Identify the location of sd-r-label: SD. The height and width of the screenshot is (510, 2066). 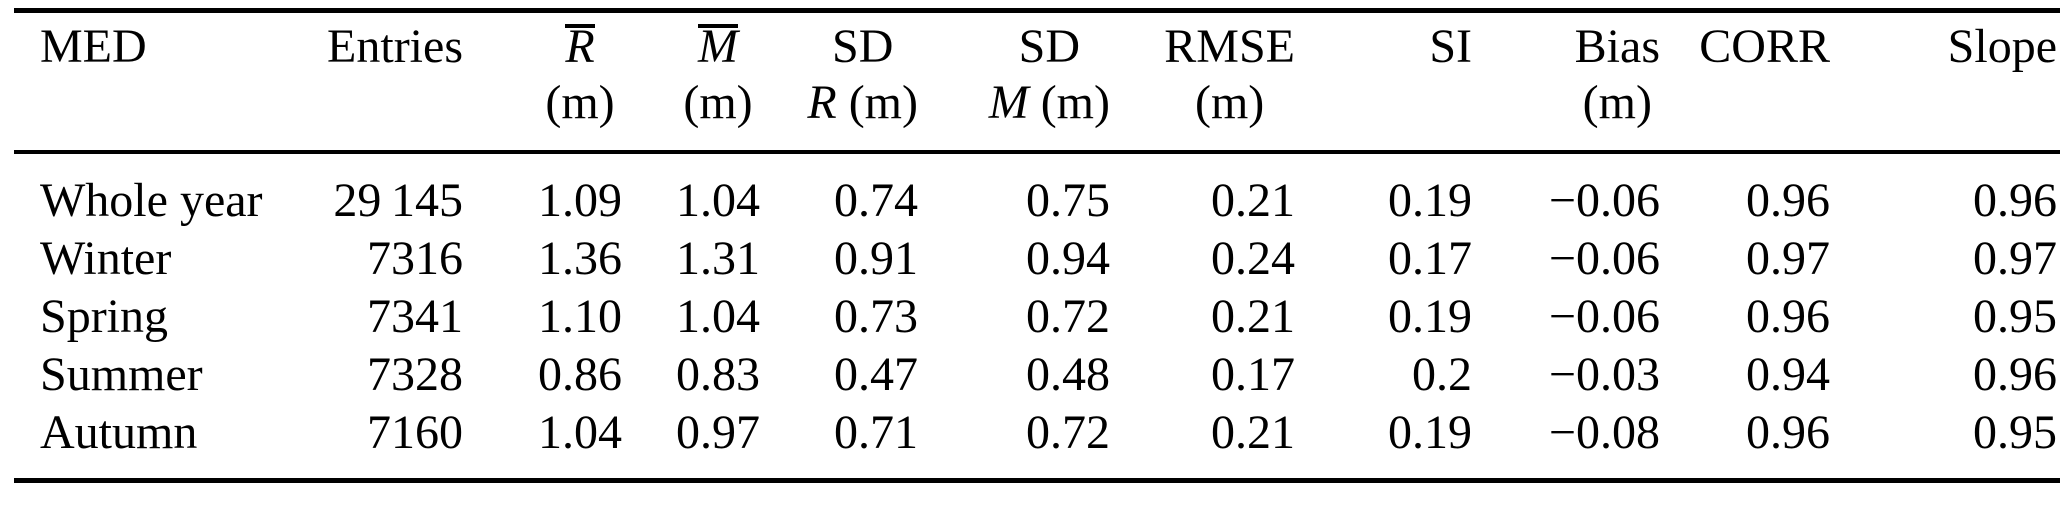
(863, 46).